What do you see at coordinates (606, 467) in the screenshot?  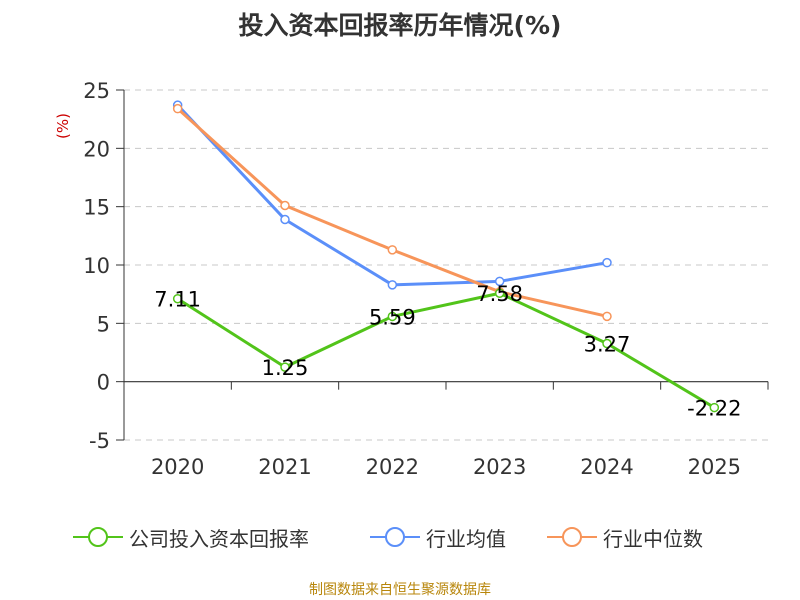 I see `x-tick-label: 2024` at bounding box center [606, 467].